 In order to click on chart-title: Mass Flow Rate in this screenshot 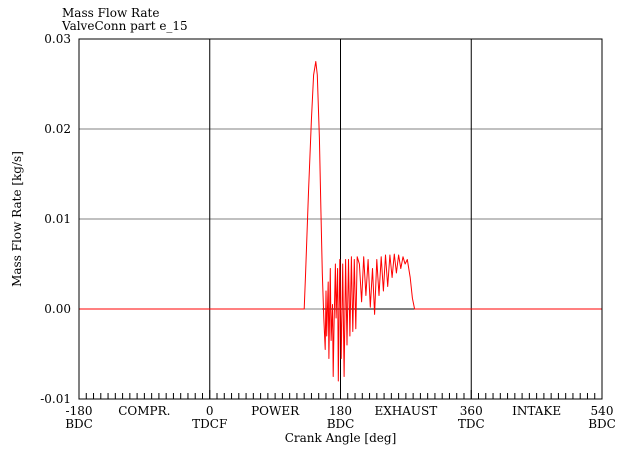, I will do `click(111, 13)`.